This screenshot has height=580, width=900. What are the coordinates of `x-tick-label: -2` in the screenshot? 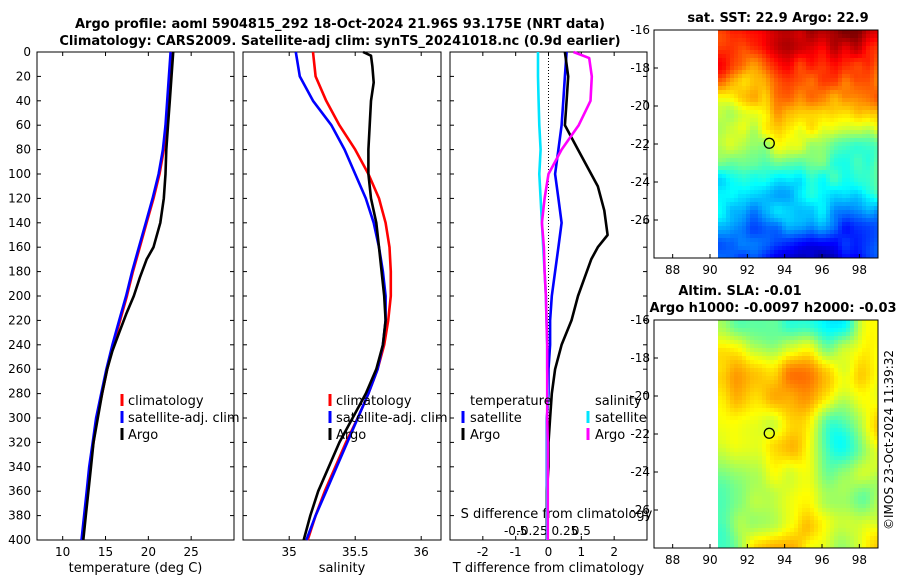 It's located at (483, 552).